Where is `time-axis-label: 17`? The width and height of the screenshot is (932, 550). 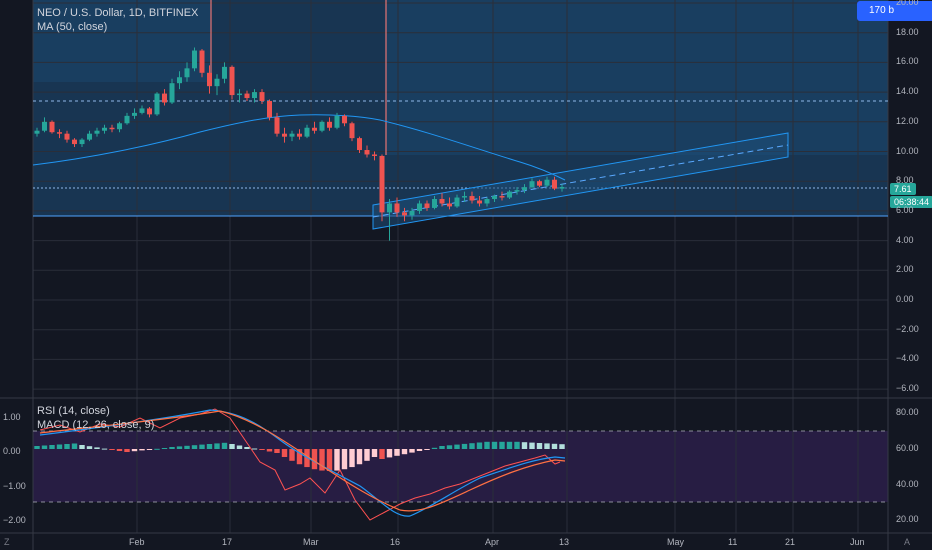
time-axis-label: 17 is located at coordinates (227, 542).